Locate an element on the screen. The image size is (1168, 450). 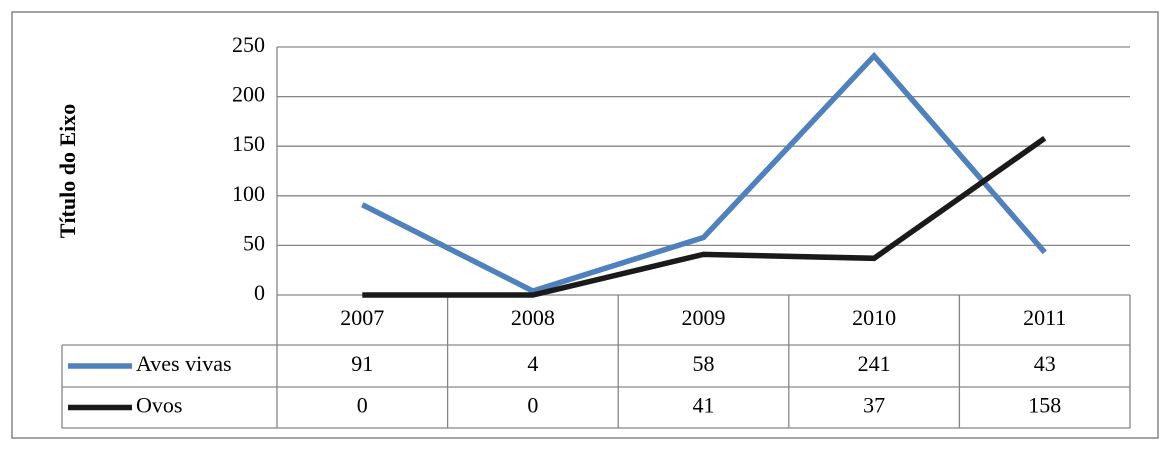
y-tick-label: 0 is located at coordinates (259, 292).